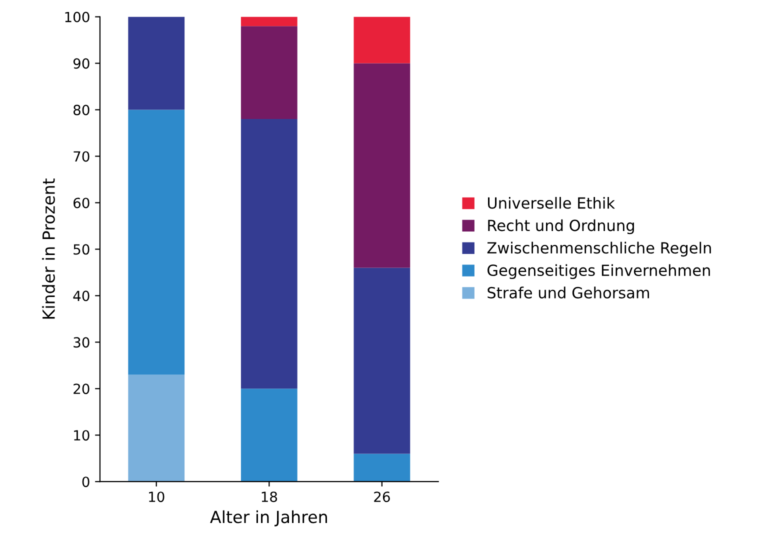  What do you see at coordinates (48, 248) in the screenshot?
I see `y-axis-title: Kinder in Prozent` at bounding box center [48, 248].